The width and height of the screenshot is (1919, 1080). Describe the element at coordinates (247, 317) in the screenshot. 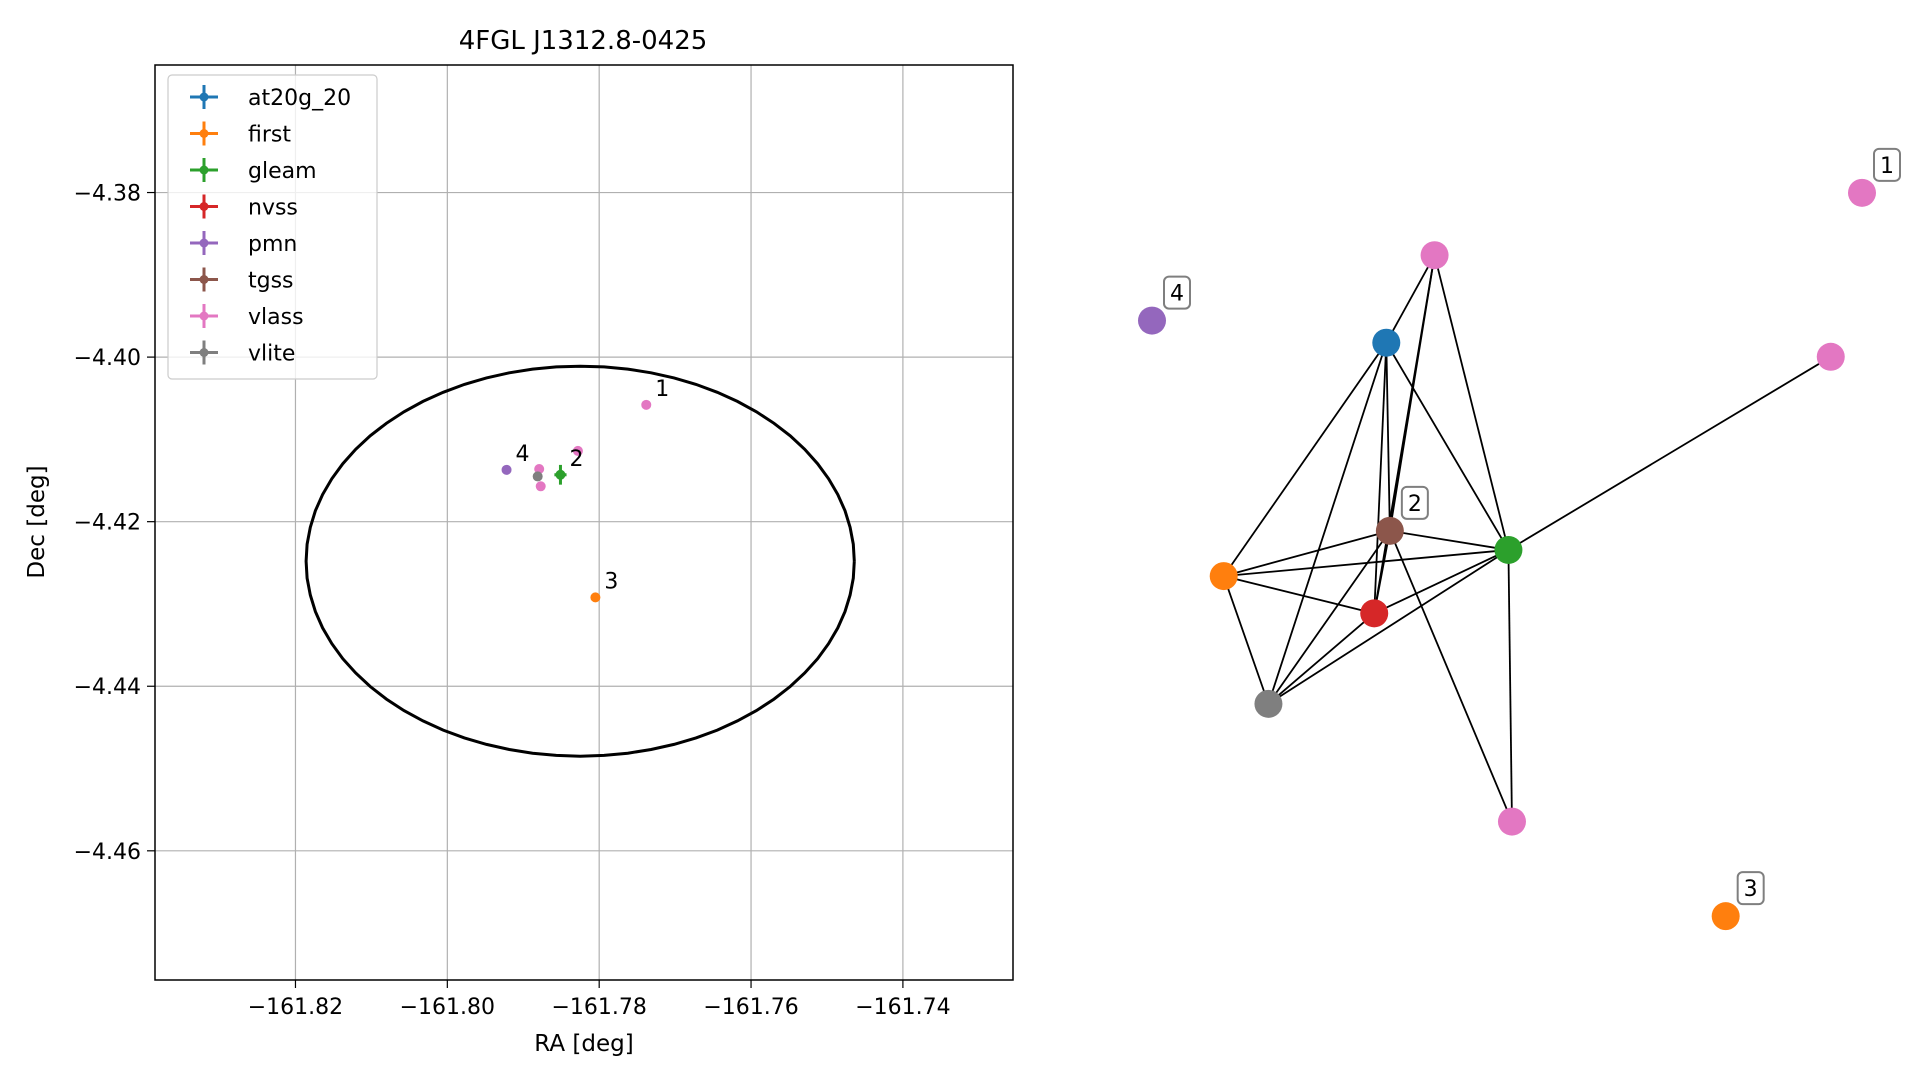

I see `legend-entry-vlass: vlass` at that location.